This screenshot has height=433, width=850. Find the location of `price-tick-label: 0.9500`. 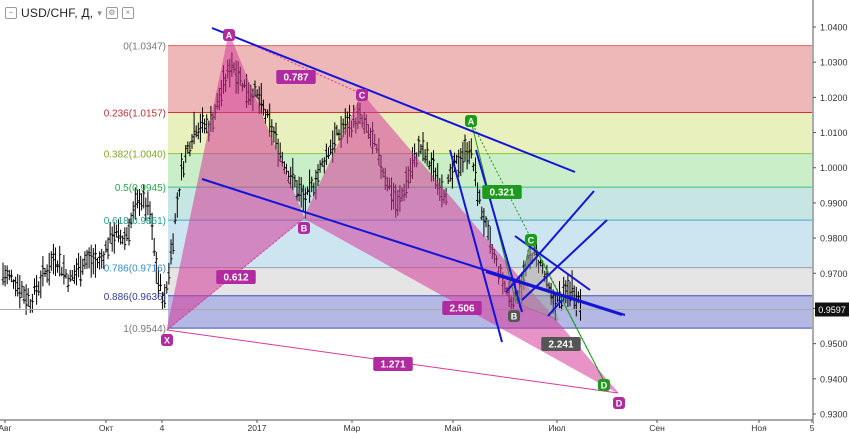

price-tick-label: 0.9500 is located at coordinates (834, 344).